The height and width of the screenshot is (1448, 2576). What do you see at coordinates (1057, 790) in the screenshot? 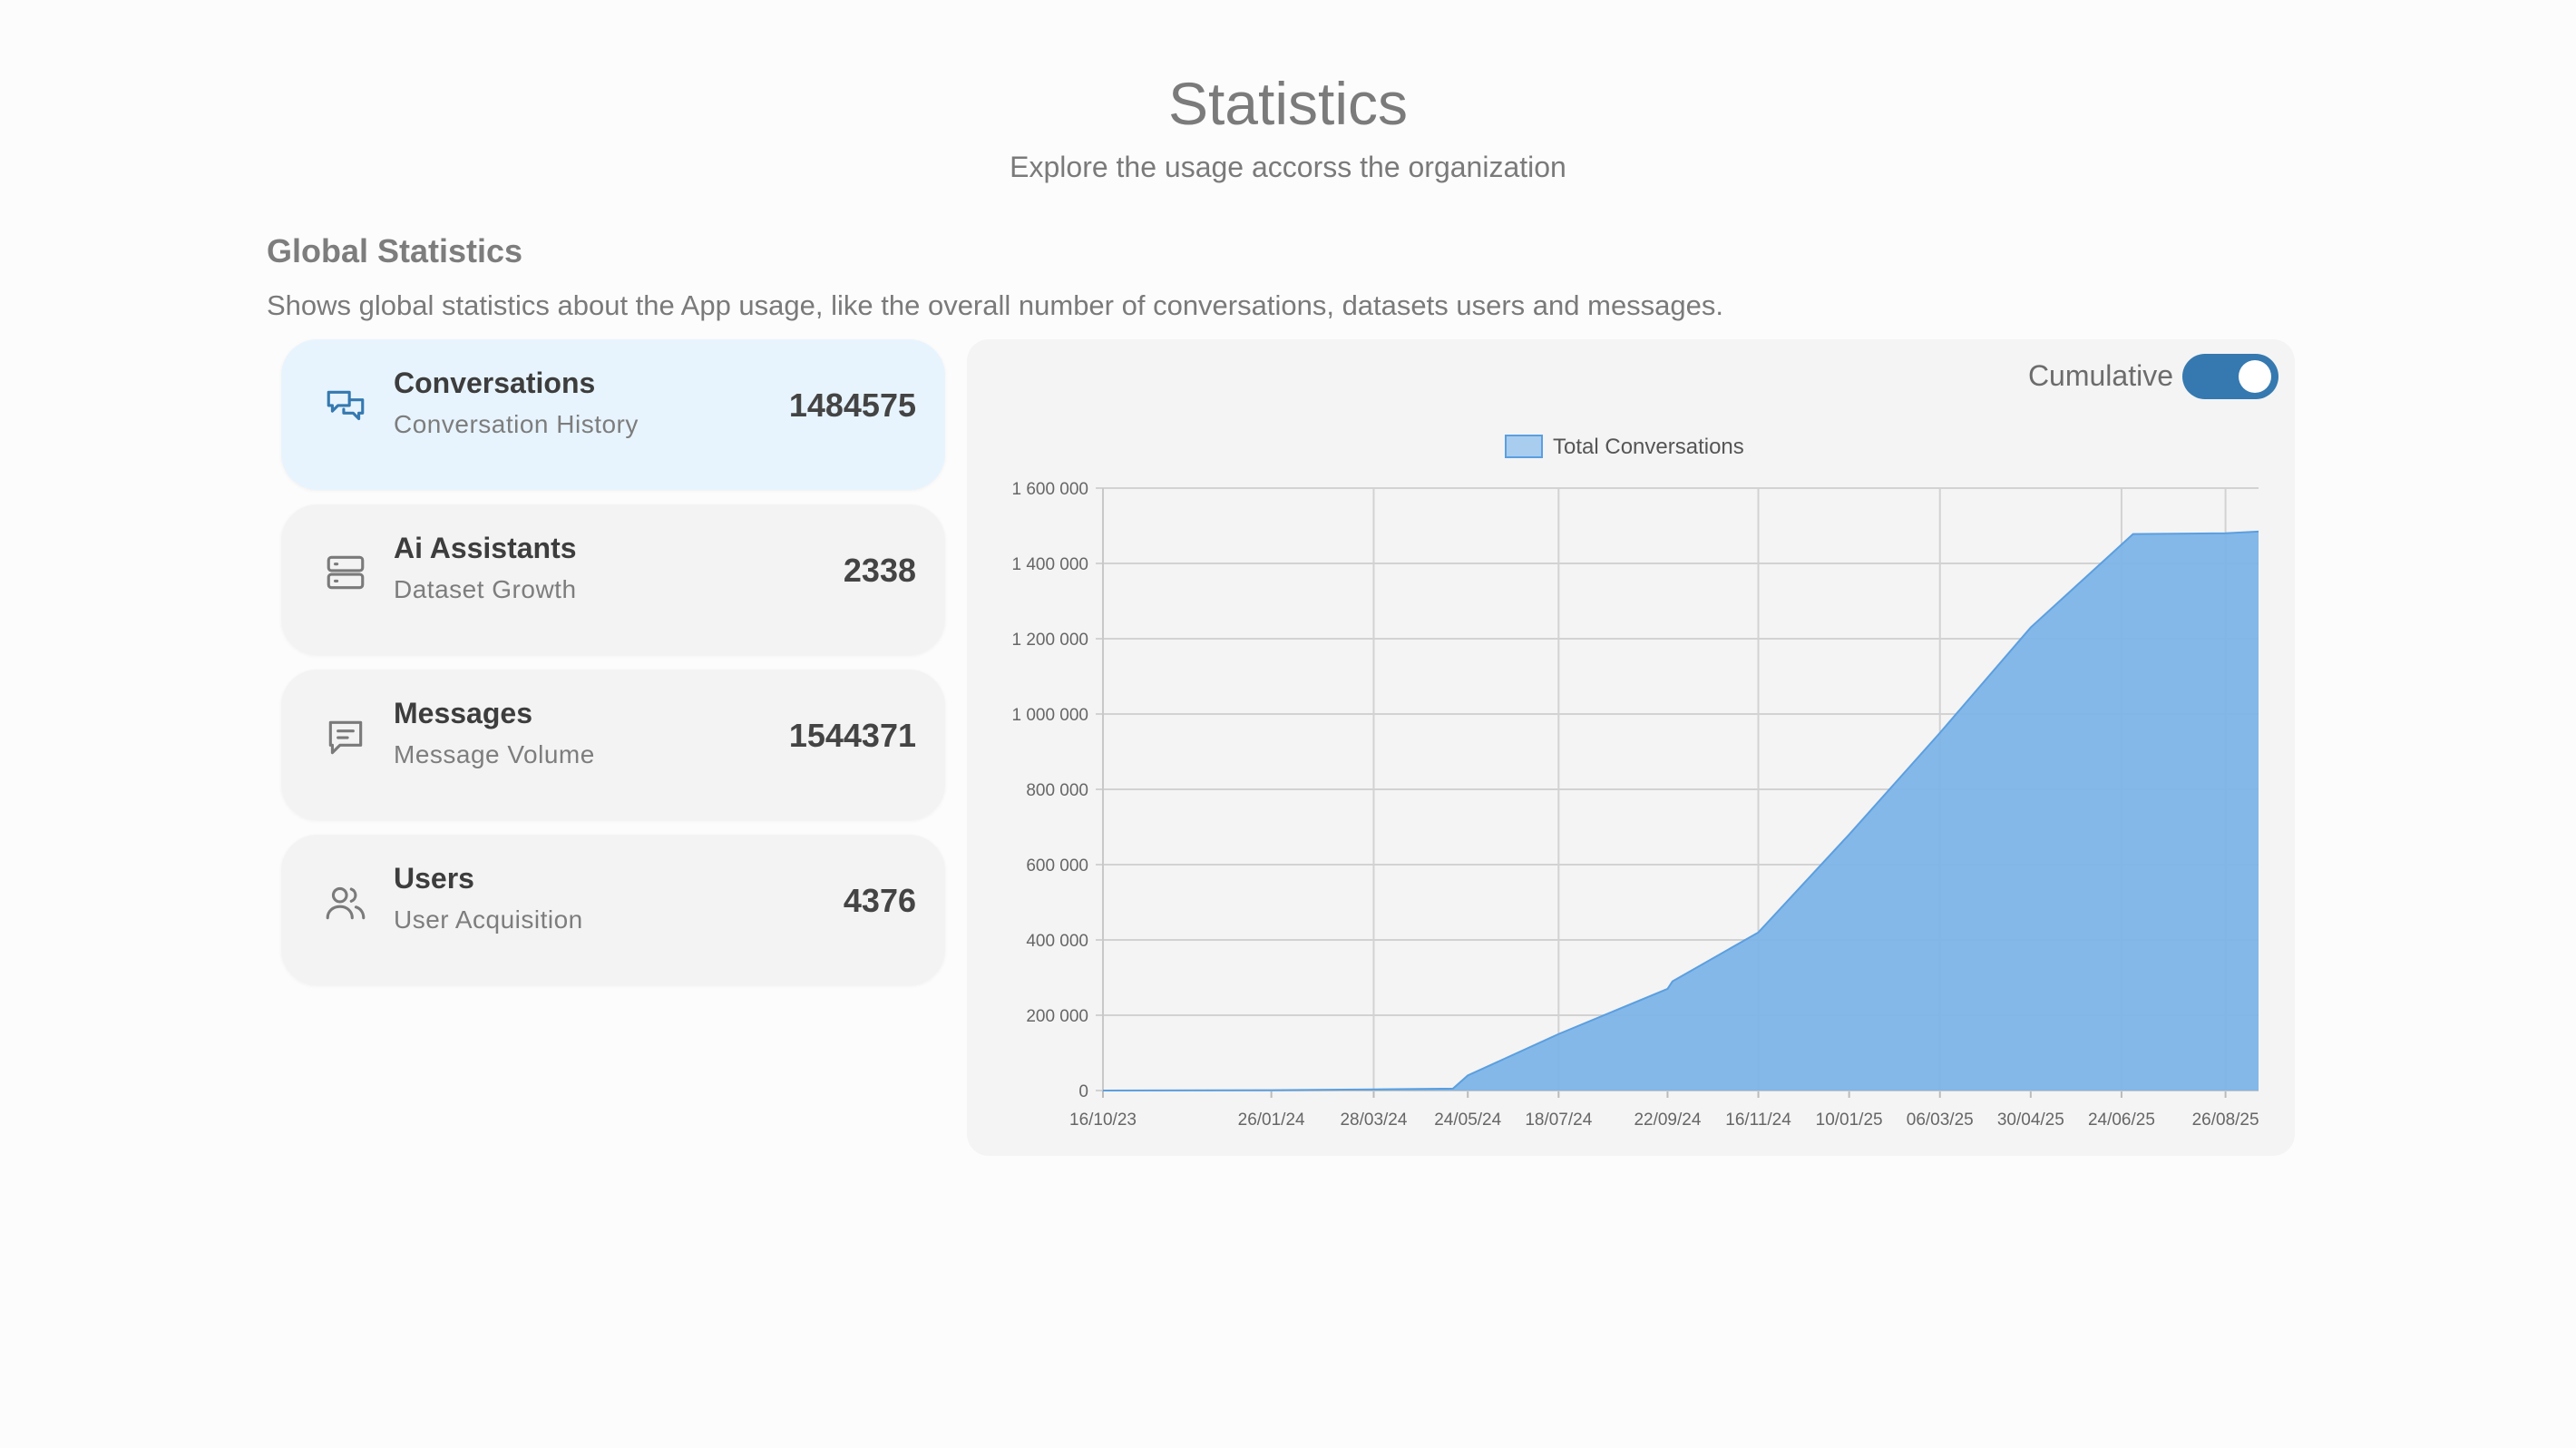
I see `y-tick-label: 800 000` at bounding box center [1057, 790].